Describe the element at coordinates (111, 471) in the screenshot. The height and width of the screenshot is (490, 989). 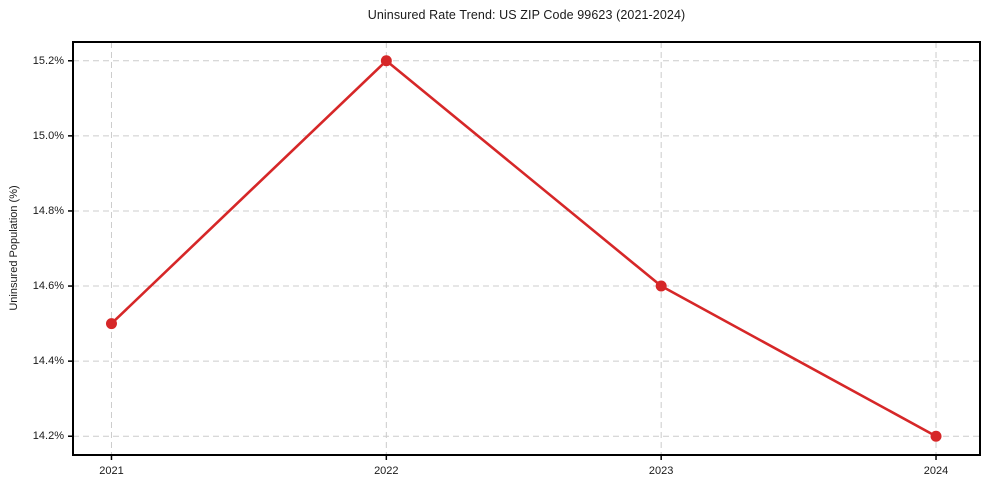
I see `x-tick-label: 2021` at that location.